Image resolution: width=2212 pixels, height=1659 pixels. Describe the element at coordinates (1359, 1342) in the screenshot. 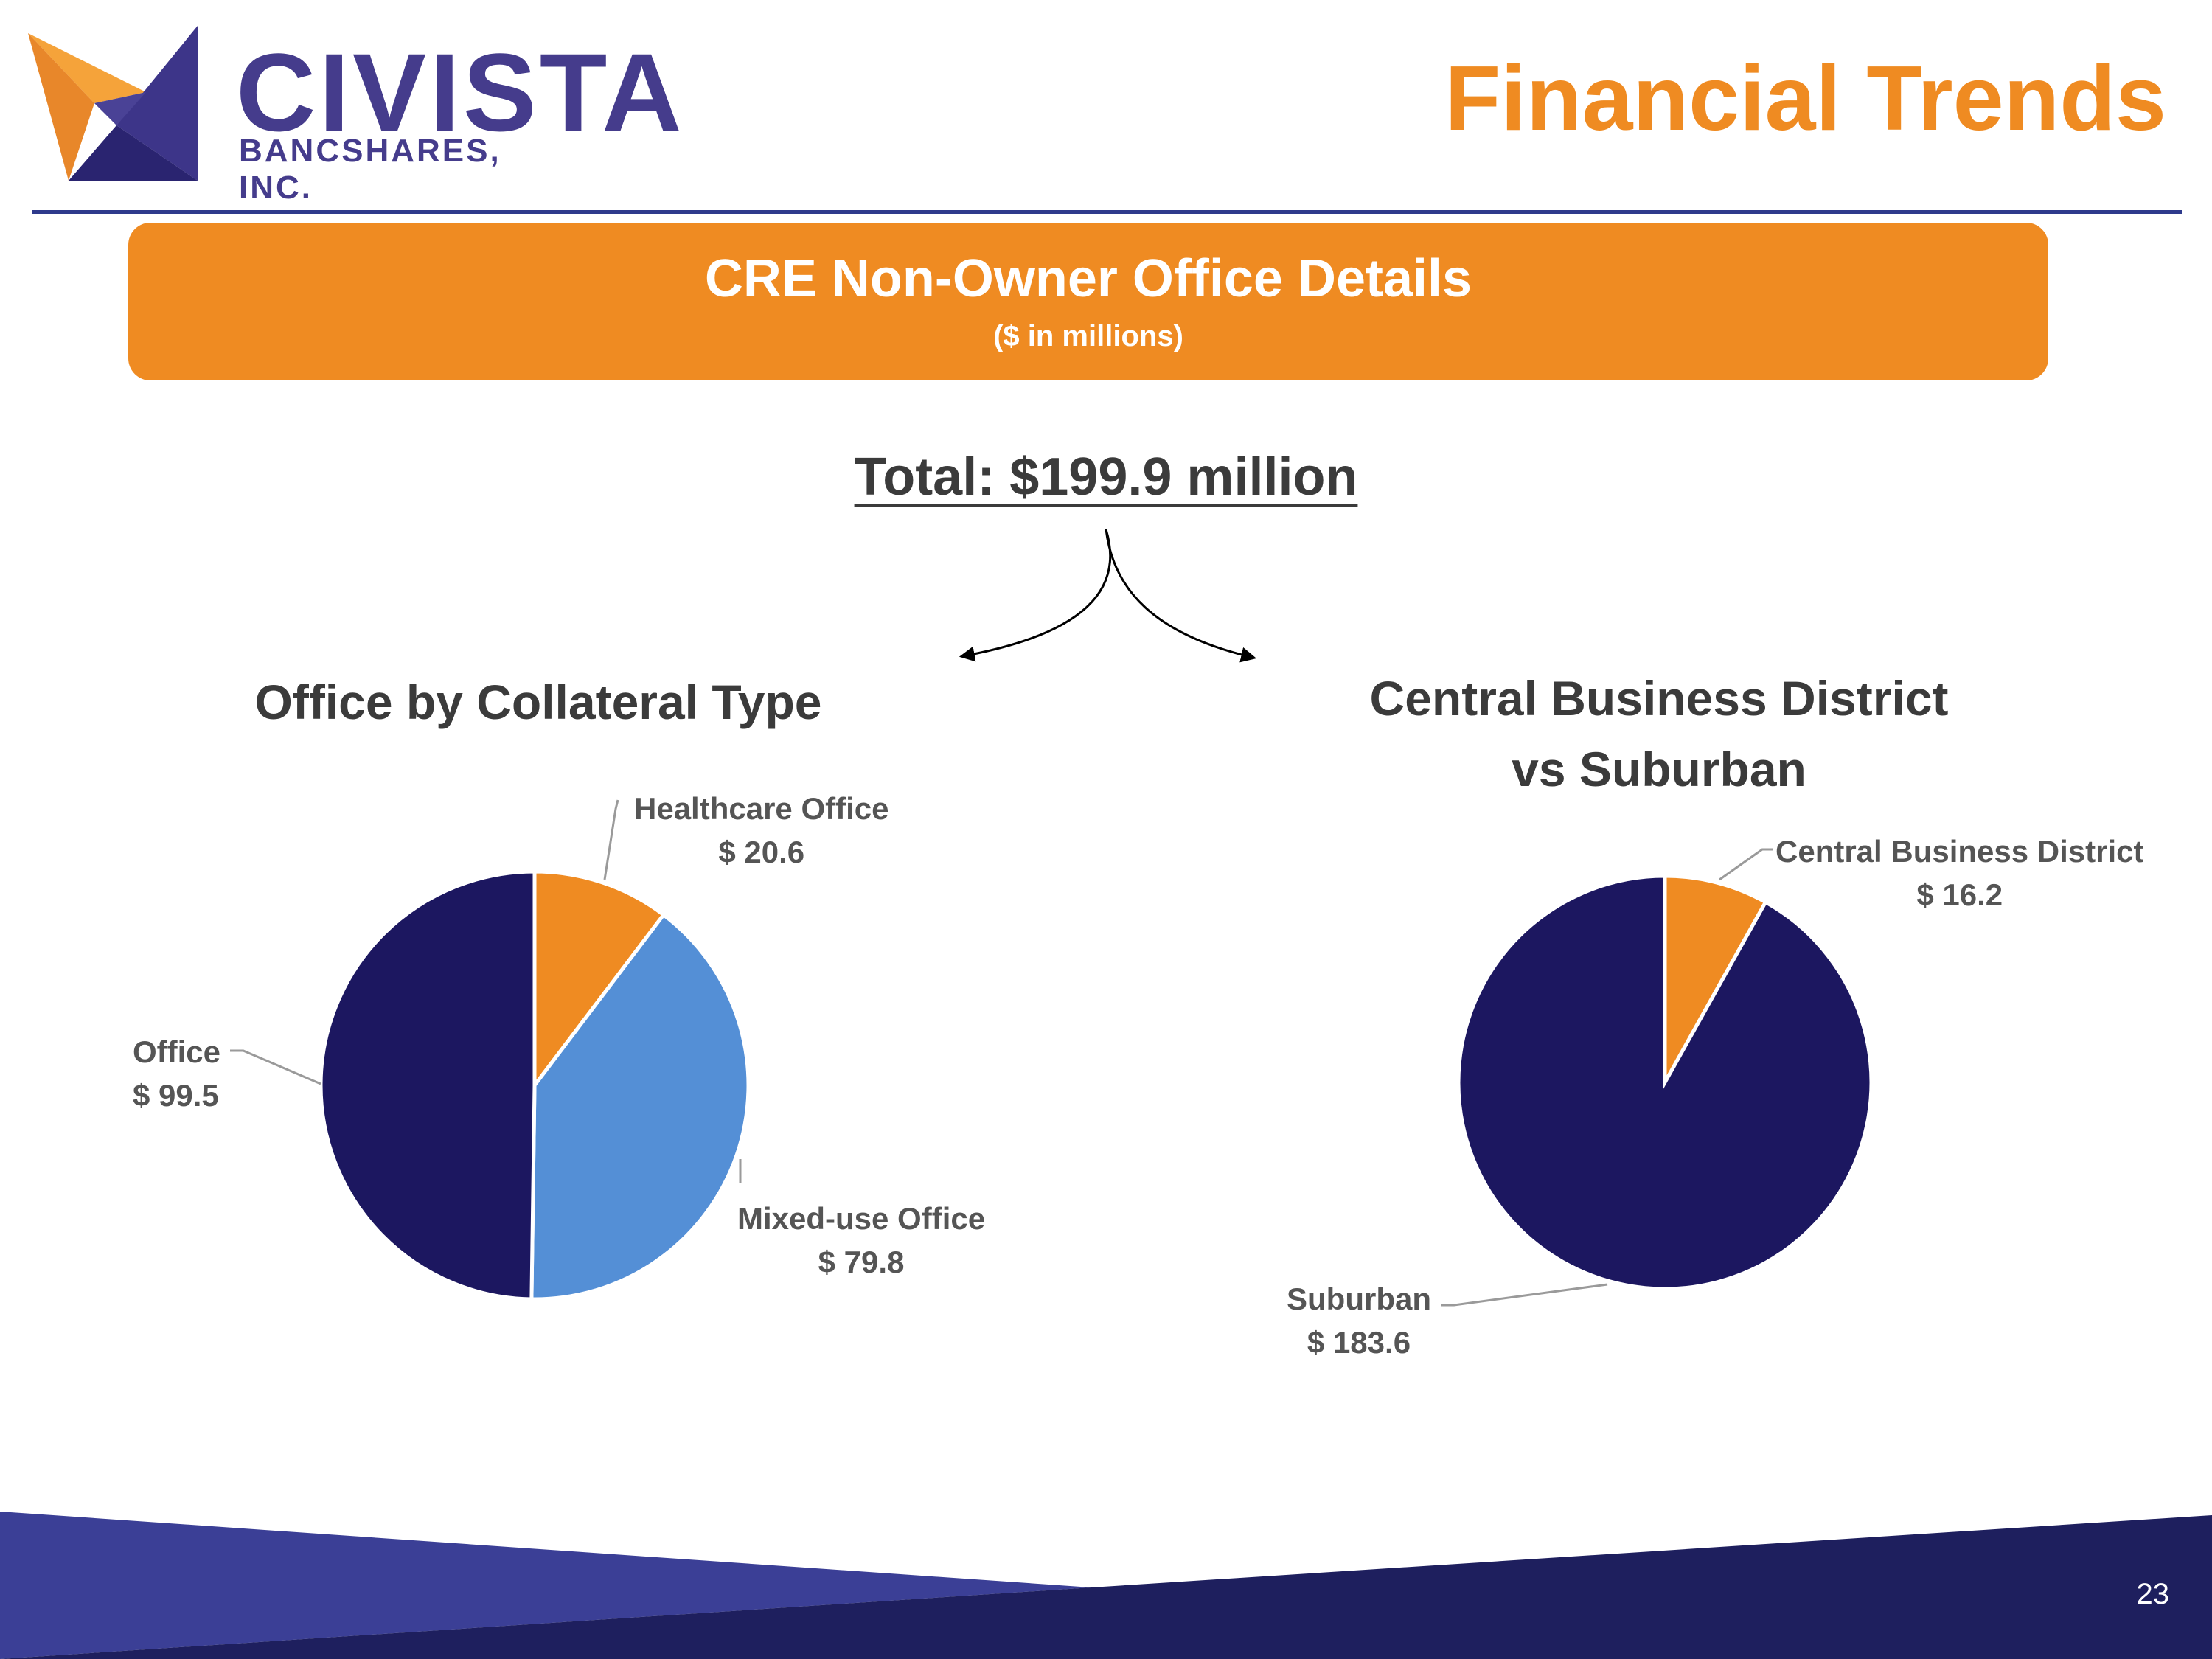

I see `label-suburban-value: $ 183.6` at that location.